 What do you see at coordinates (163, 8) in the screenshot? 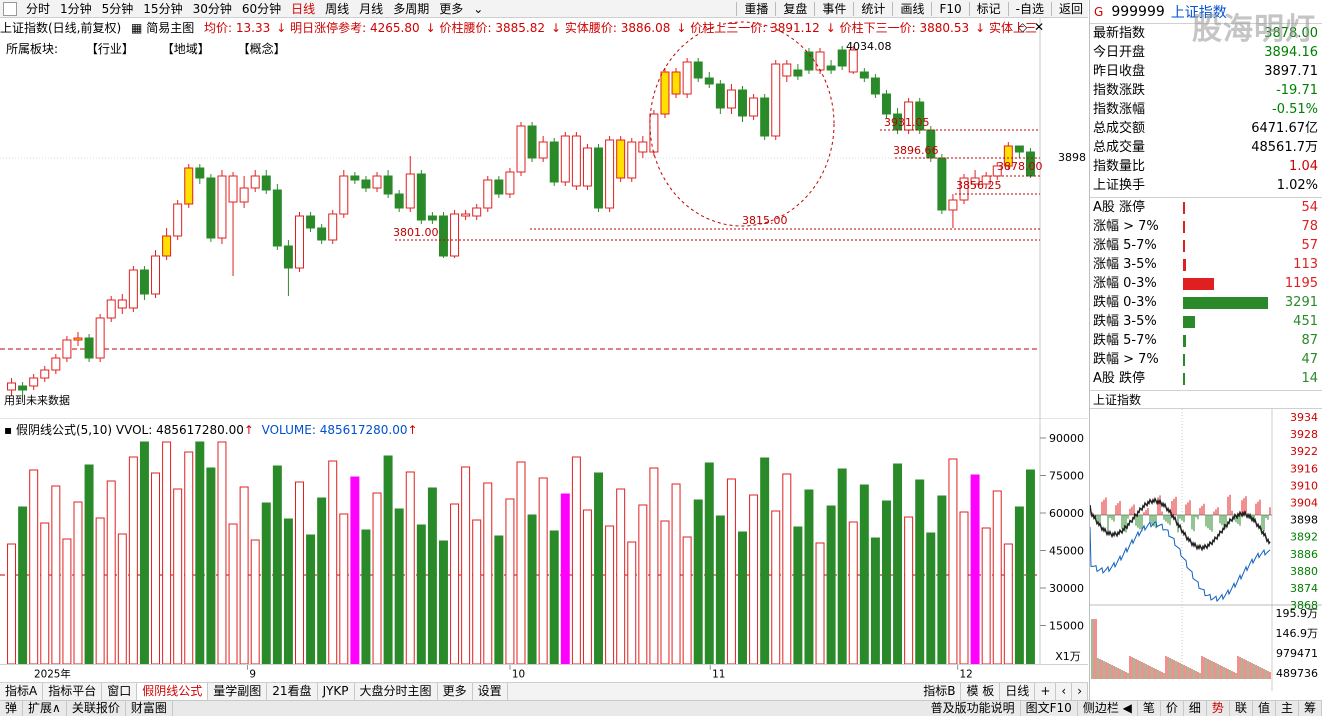
I see `period-tab-15min: 15分钟` at bounding box center [163, 8].